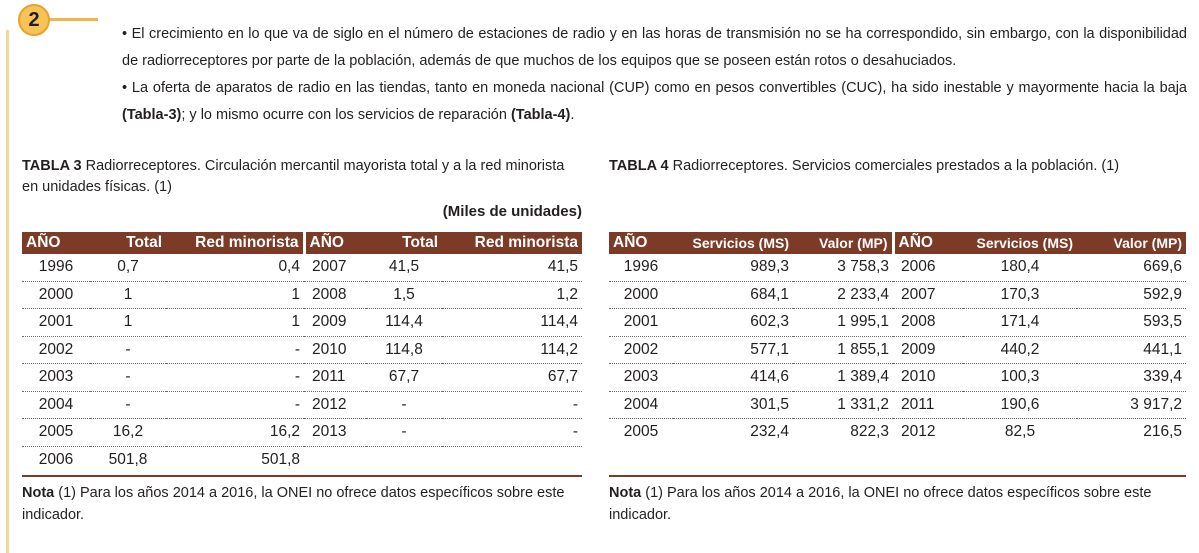 The width and height of the screenshot is (1199, 553). I want to click on tabla4-row: 2000 684,1 2 233,4 2007 170,3 592,9, so click(897, 295).